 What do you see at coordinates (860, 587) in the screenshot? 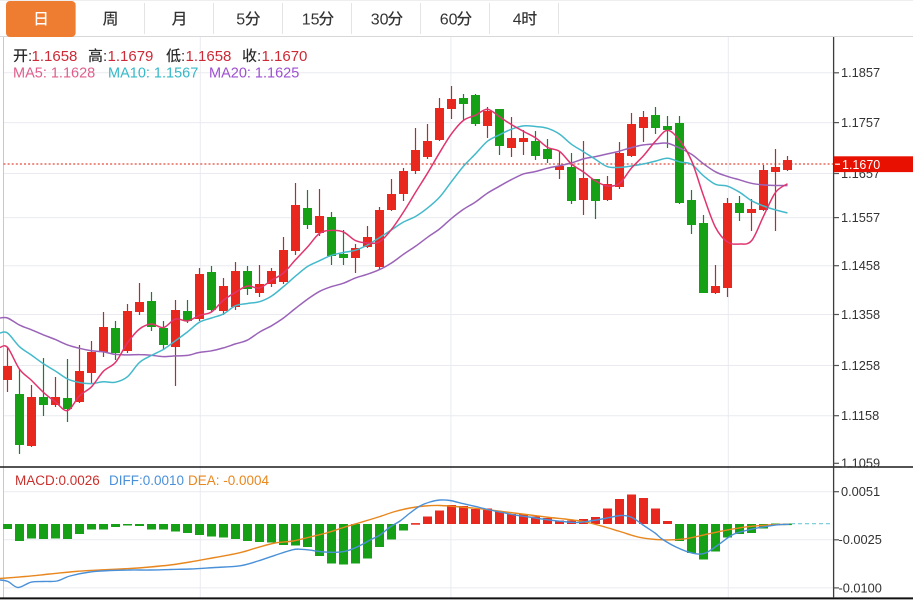
I see `svg-text: -0.0100` at bounding box center [860, 587].